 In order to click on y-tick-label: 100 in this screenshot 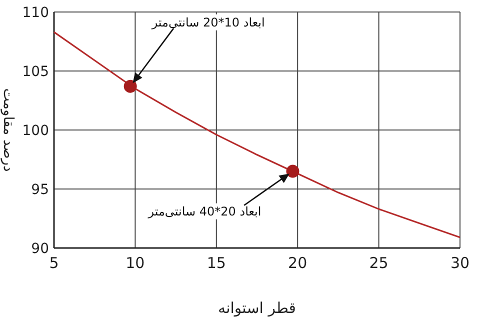, I will do `click(35, 131)`.